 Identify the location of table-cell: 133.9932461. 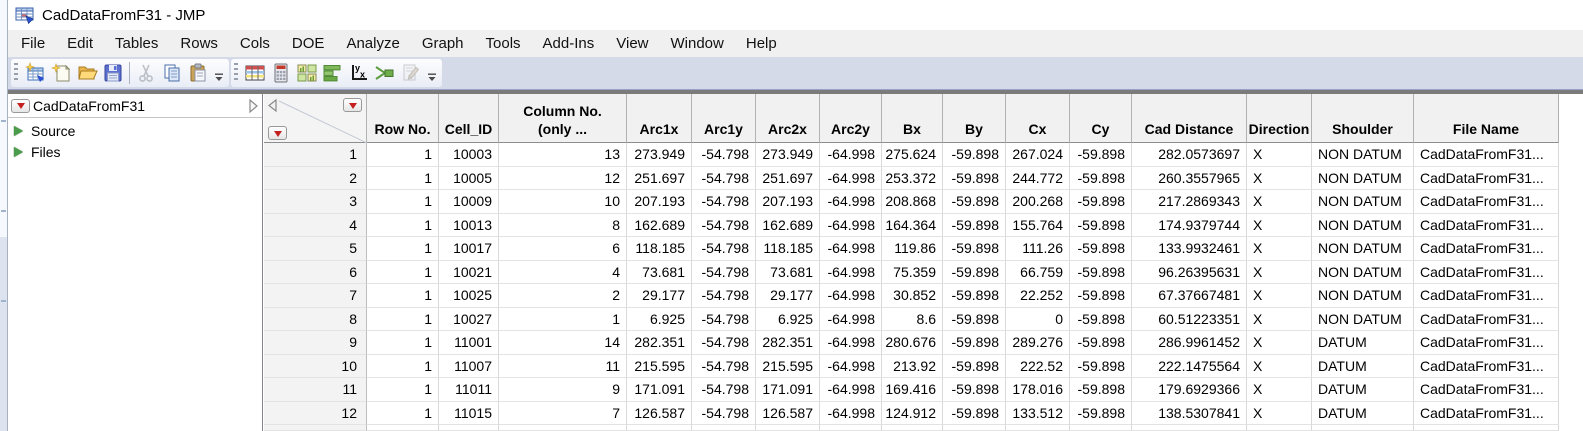
(1189, 249).